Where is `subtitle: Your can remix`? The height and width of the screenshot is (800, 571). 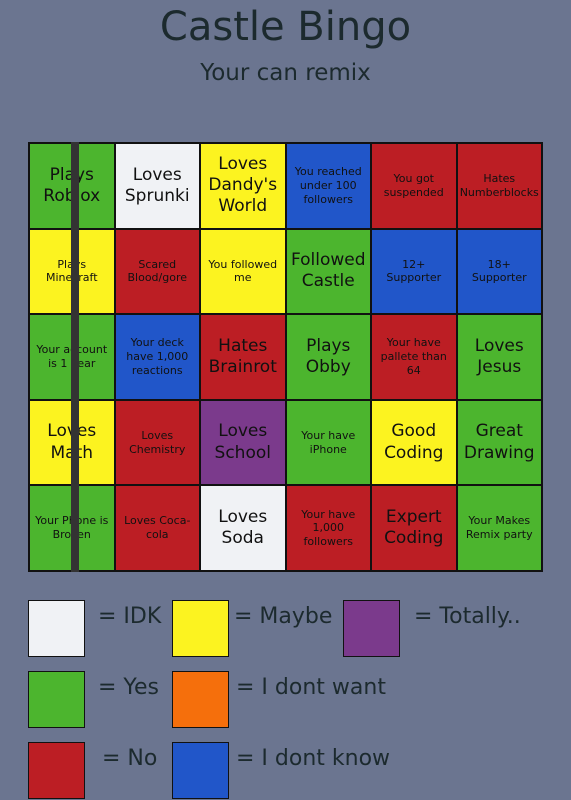 subtitle: Your can remix is located at coordinates (285, 73).